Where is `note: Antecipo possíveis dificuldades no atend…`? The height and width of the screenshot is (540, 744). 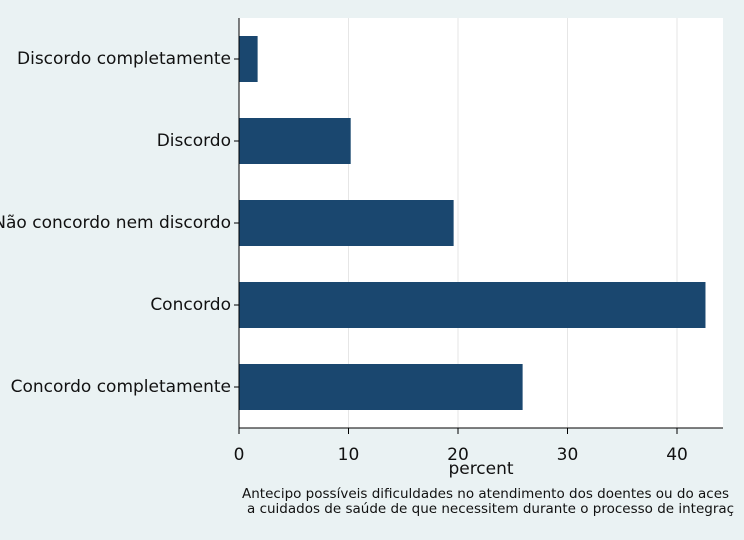
note: Antecipo possíveis dificuldades no atend… is located at coordinates (485, 494).